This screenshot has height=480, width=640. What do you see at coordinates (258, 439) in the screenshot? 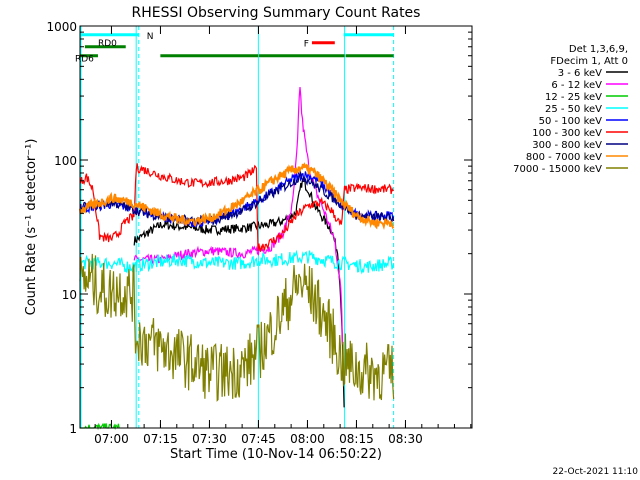
I see `x-tick-label: 07:45` at bounding box center [258, 439].